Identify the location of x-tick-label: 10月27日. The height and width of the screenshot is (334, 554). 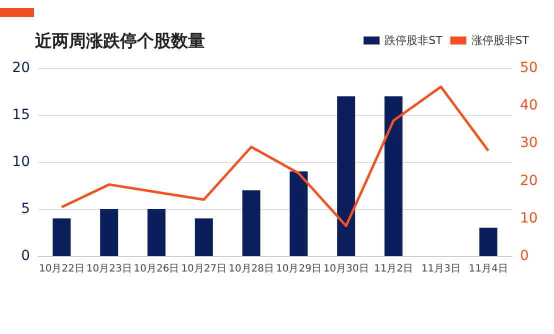
(204, 269).